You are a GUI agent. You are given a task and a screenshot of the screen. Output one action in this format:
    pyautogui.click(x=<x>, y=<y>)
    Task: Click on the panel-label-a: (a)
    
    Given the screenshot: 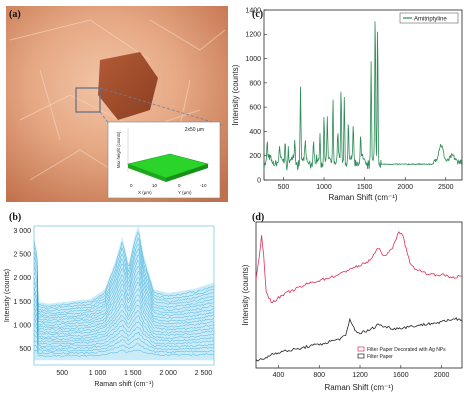 What is the action you would take?
    pyautogui.click(x=15, y=14)
    